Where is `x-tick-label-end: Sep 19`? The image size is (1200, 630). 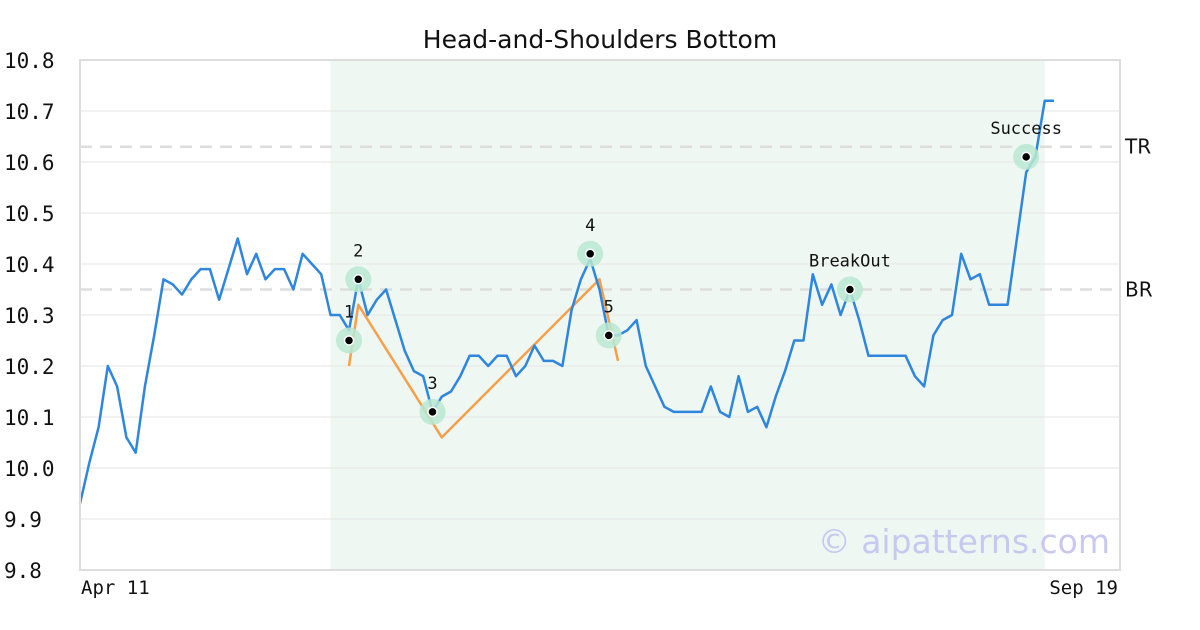 x-tick-label-end: Sep 19 is located at coordinates (1083, 588).